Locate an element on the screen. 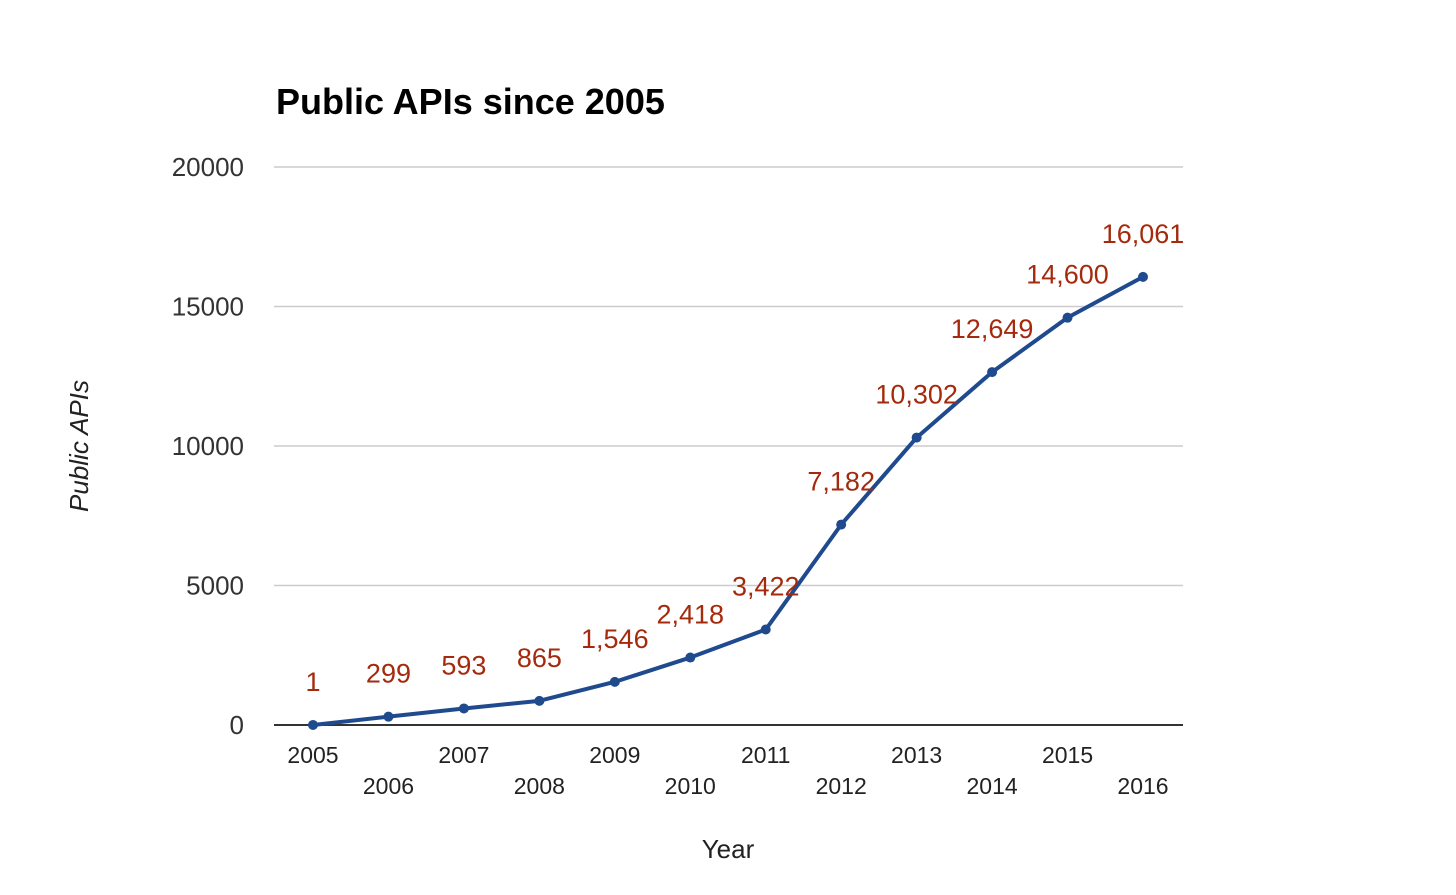 The height and width of the screenshot is (895, 1456). x-tick-label: 2016 is located at coordinates (1142, 786).